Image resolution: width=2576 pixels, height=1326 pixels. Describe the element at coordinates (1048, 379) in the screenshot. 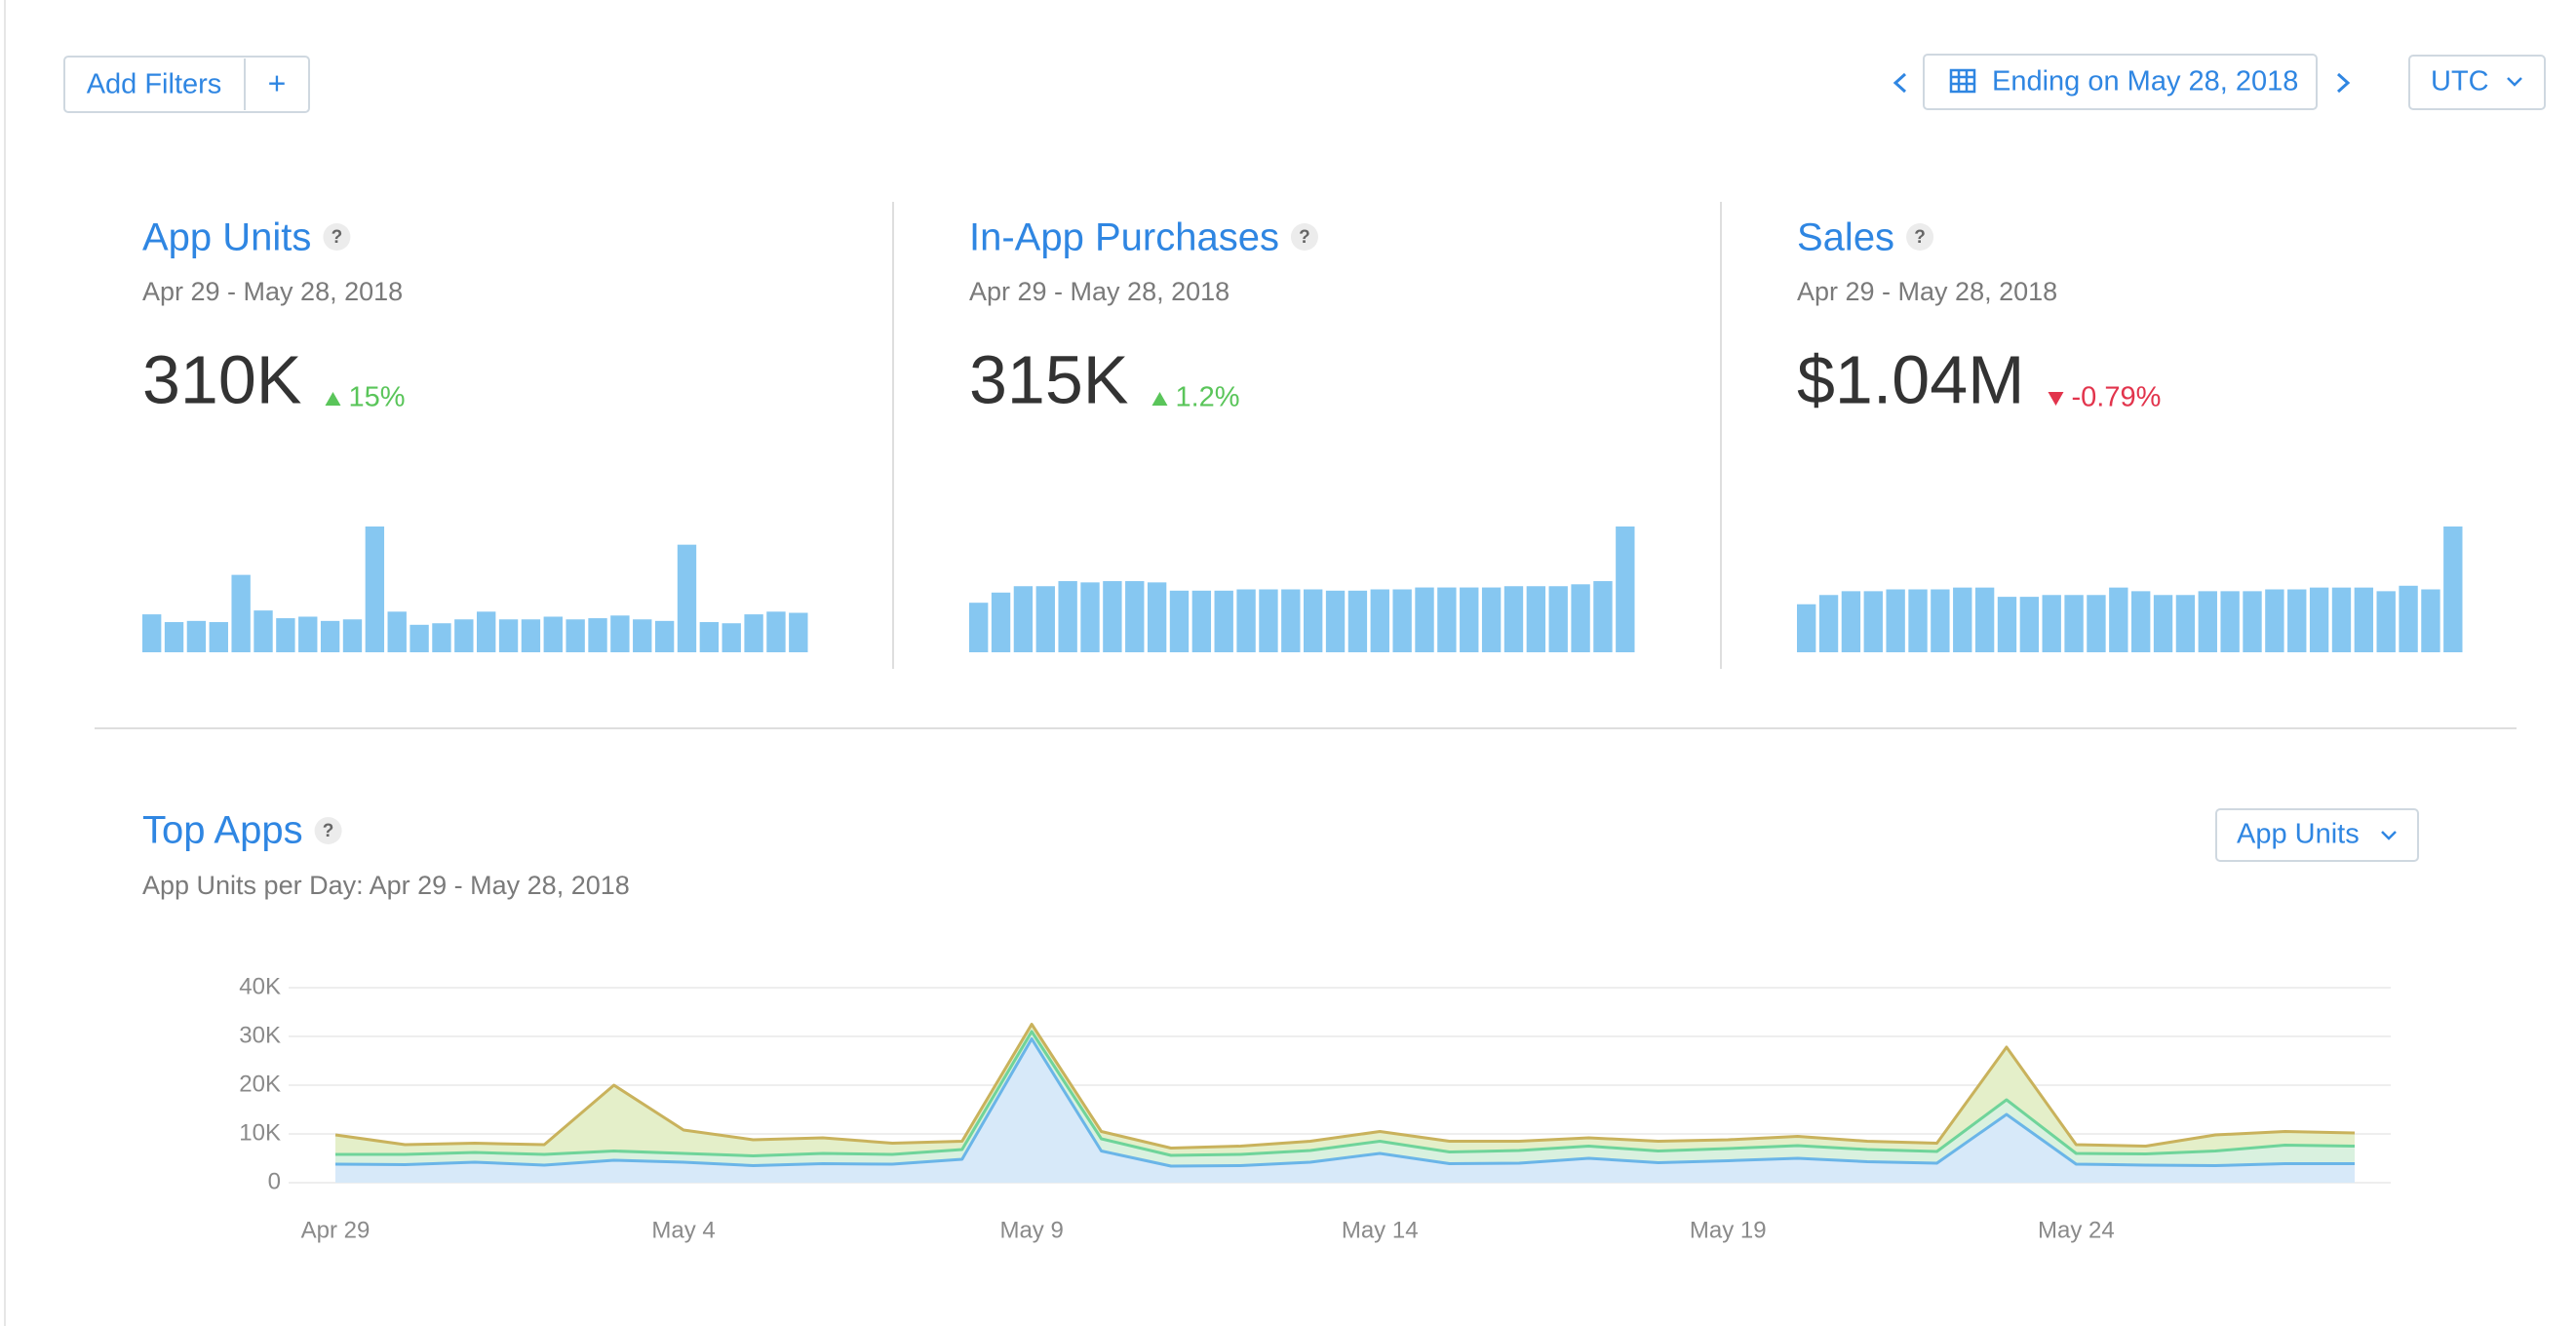

I see `card-value: 315K` at that location.